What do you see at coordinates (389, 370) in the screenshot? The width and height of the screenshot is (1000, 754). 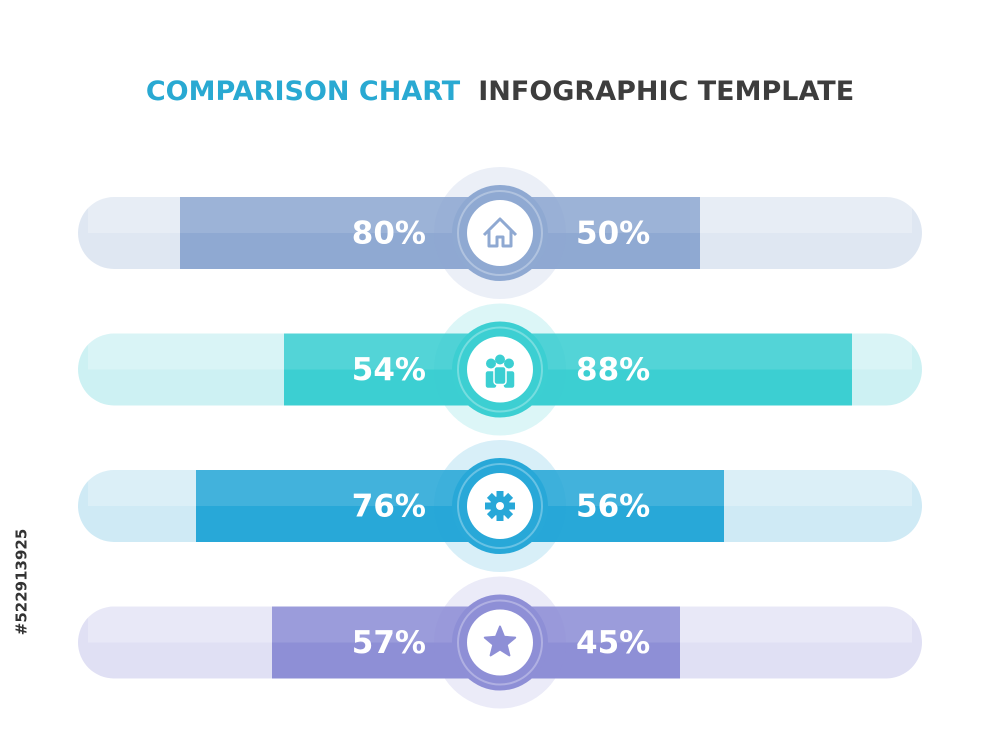 I see `value-label: 54%` at bounding box center [389, 370].